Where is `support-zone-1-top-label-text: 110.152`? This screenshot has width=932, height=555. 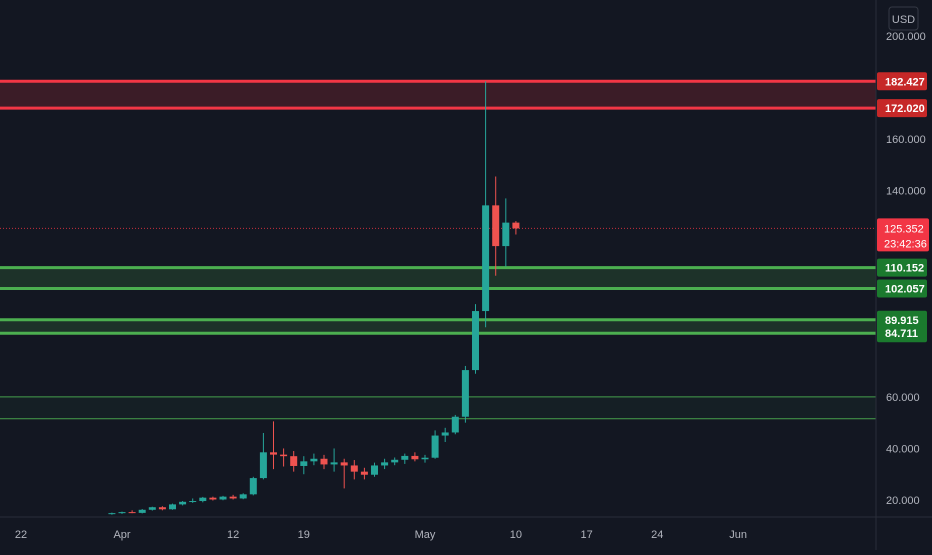
support-zone-1-top-label-text: 110.152 is located at coordinates (904, 269).